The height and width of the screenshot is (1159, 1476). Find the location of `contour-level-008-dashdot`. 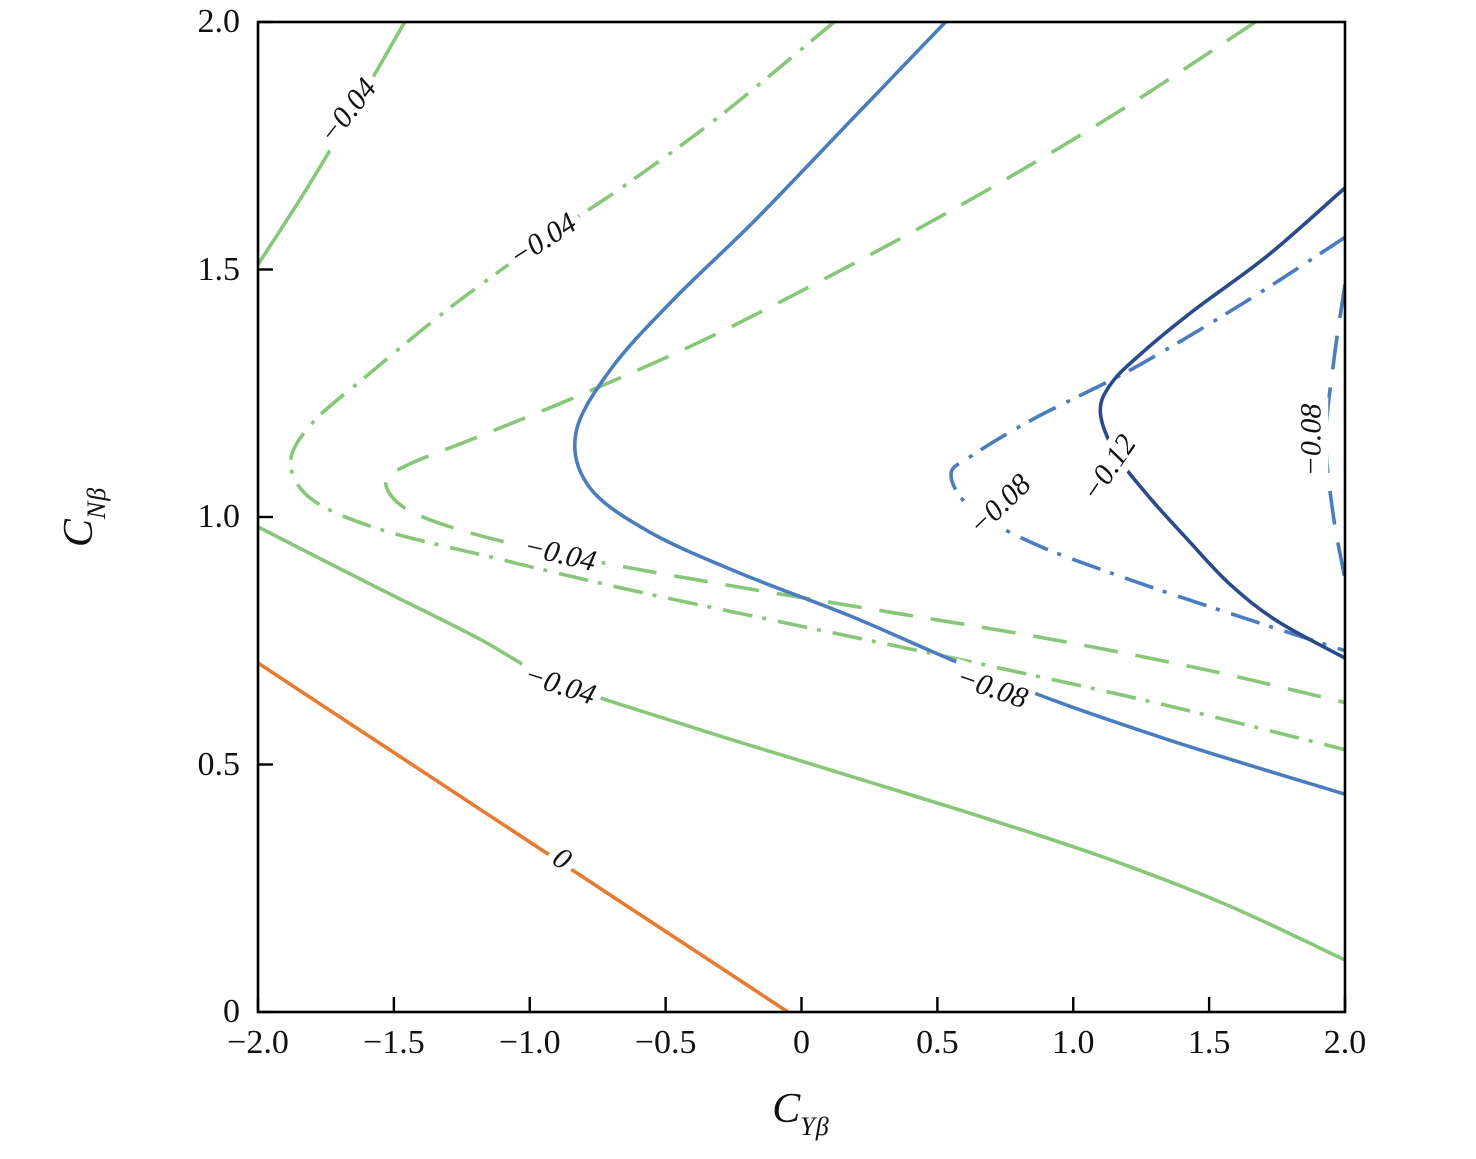

contour-level-008-dashdot is located at coordinates (1147, 444).